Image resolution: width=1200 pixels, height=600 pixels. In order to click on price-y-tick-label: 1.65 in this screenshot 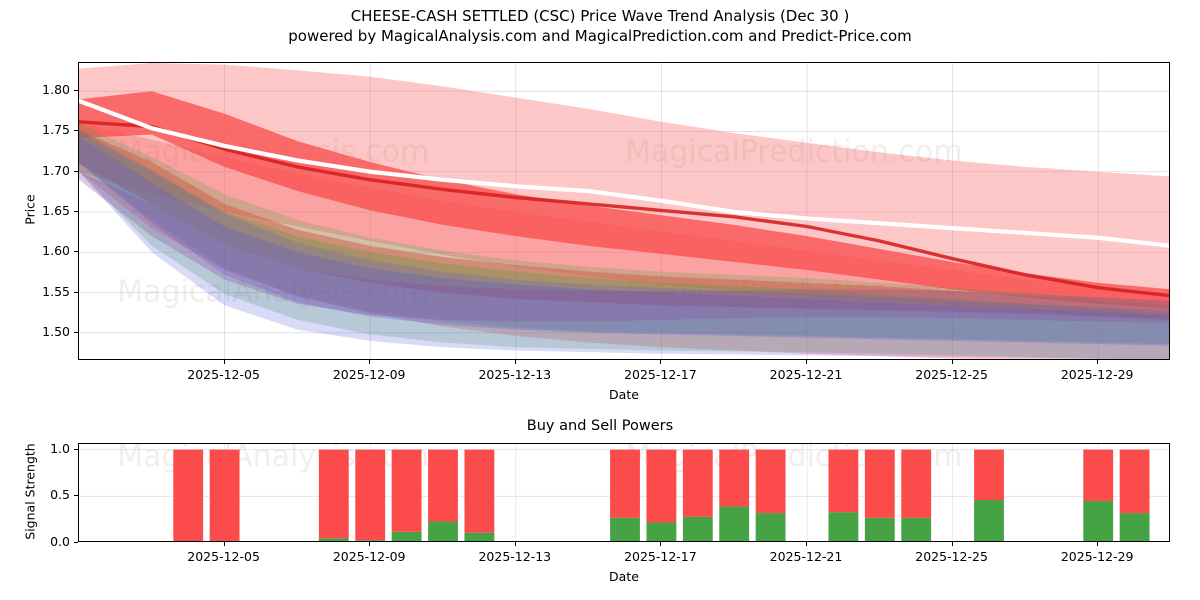, I will do `click(56, 210)`.